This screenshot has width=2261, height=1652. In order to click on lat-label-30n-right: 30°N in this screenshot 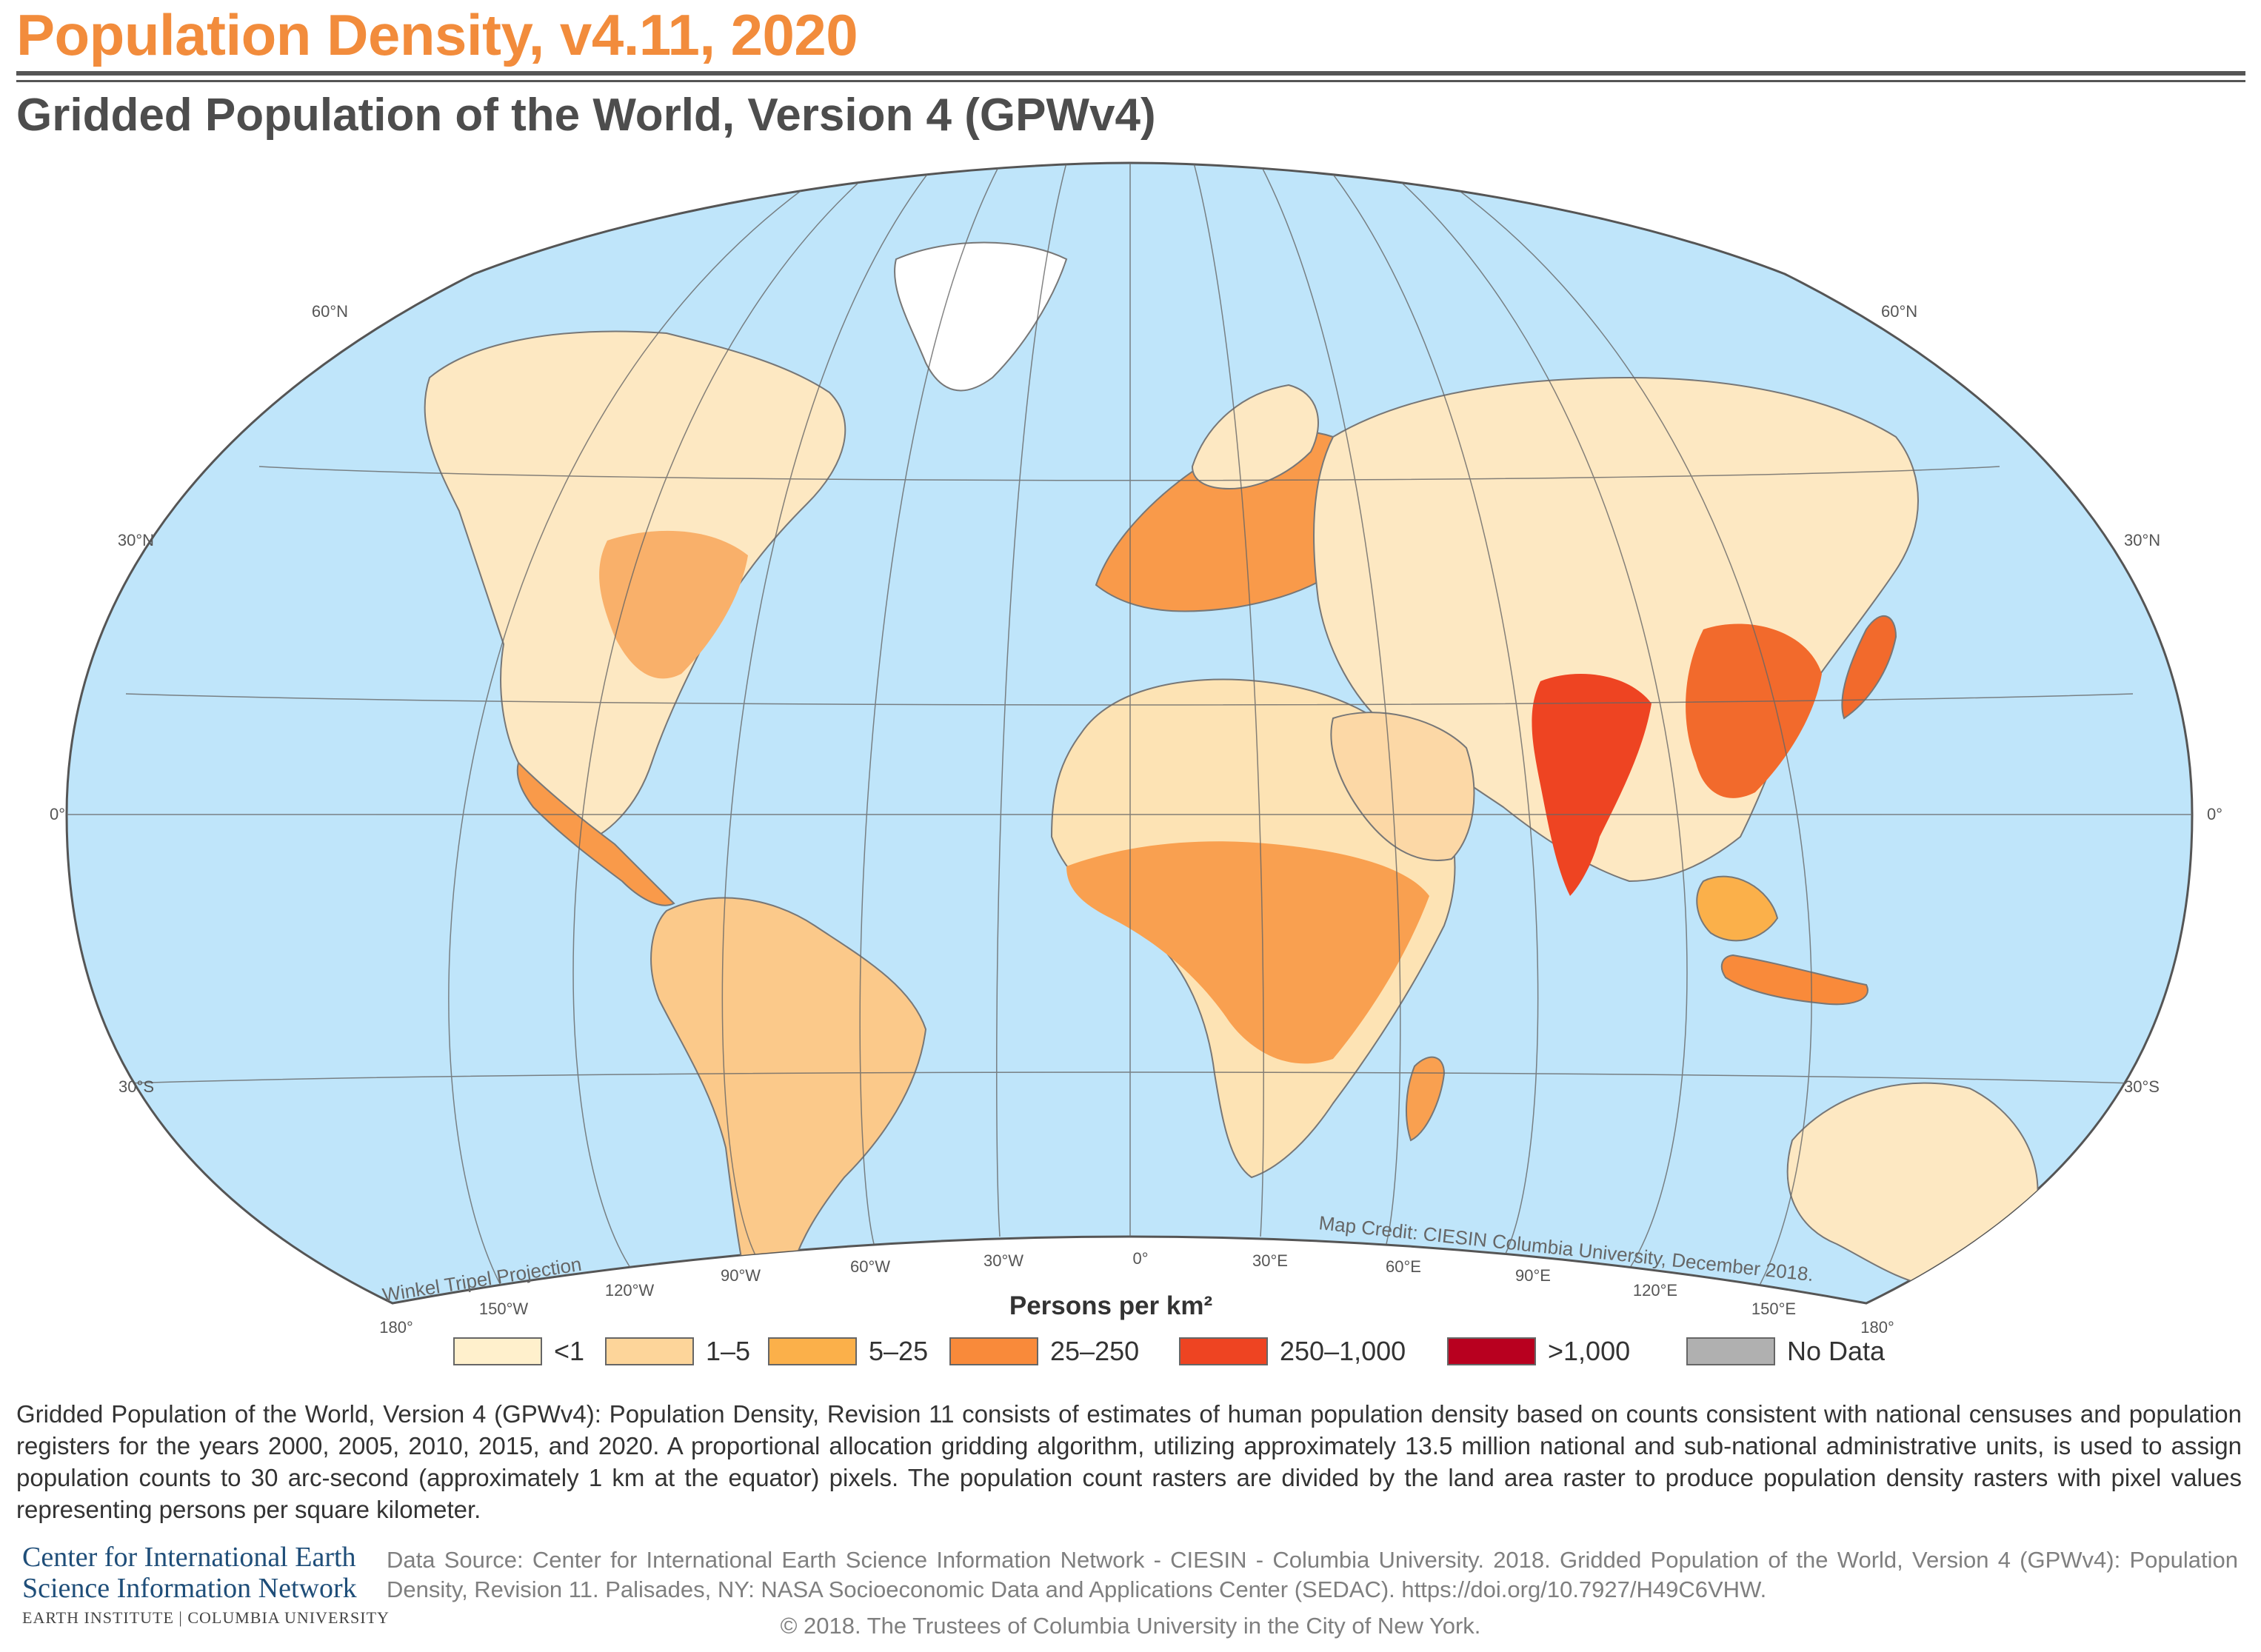, I will do `click(2142, 540)`.